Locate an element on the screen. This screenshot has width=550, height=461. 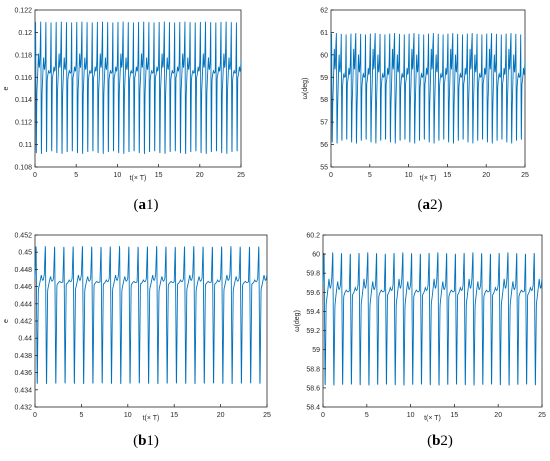
y-tick-label: 0.442 is located at coordinates (23, 322).